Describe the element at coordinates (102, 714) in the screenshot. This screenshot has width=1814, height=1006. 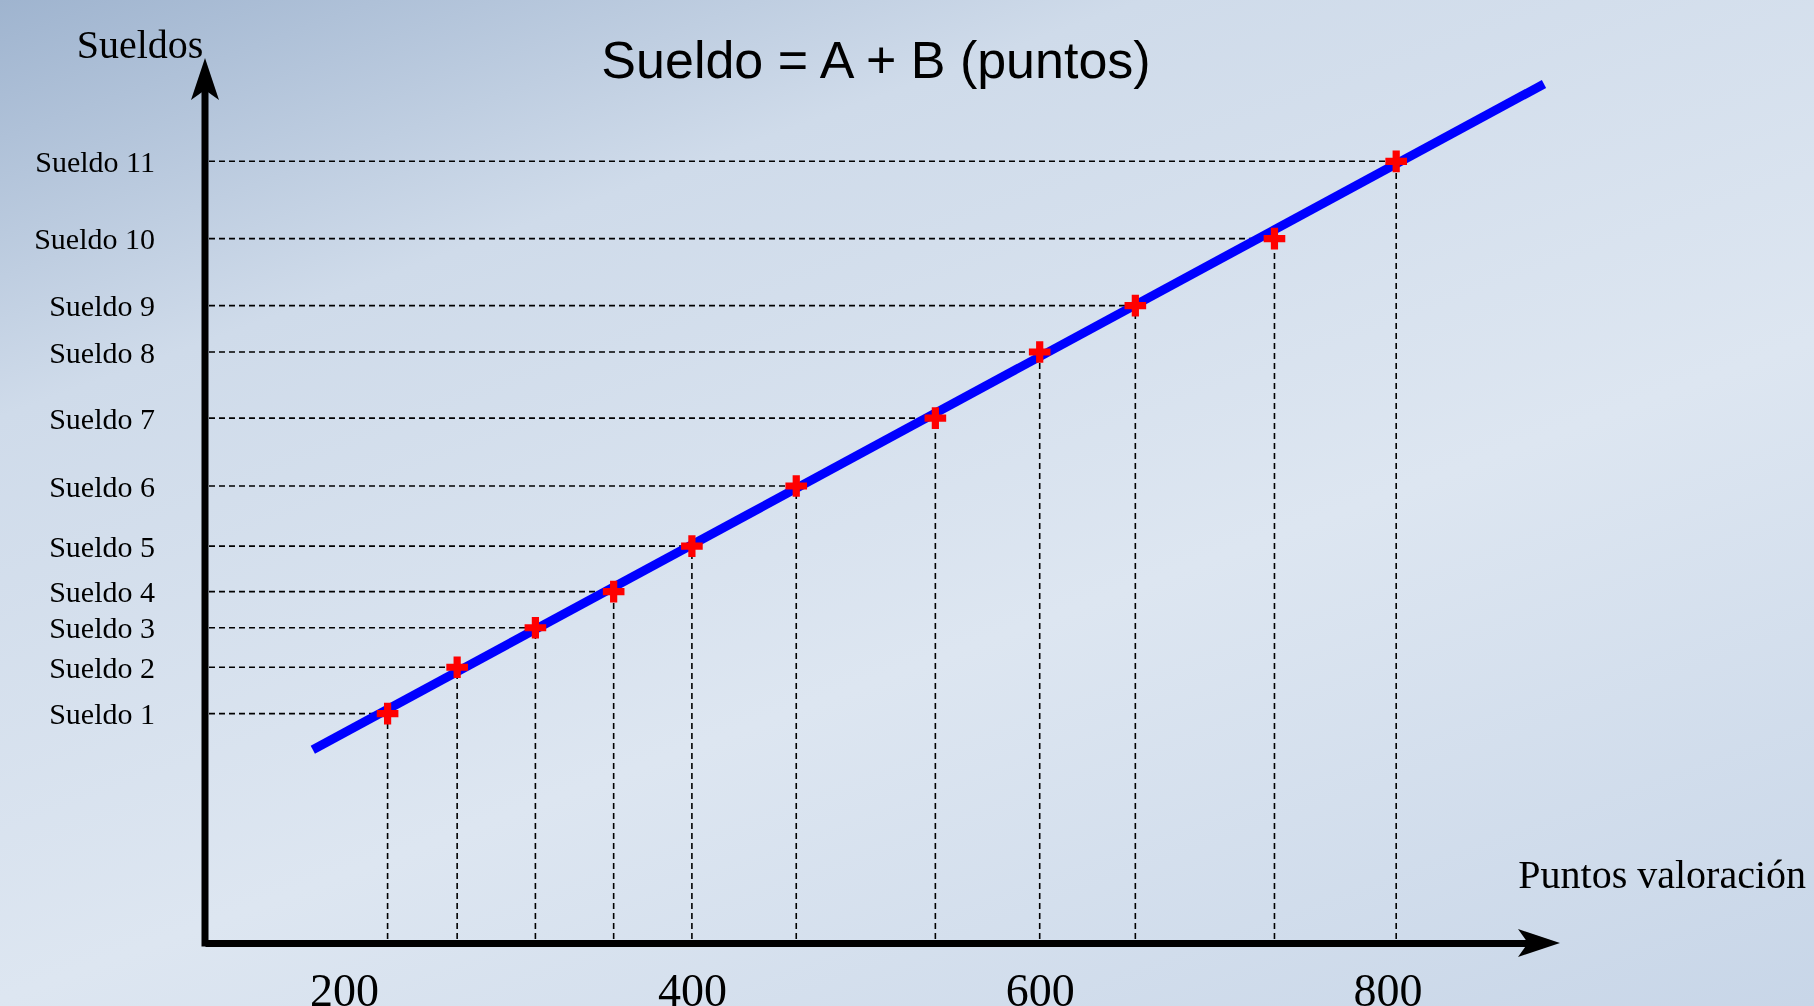
I see `ref-line-label: Sueldo 1` at that location.